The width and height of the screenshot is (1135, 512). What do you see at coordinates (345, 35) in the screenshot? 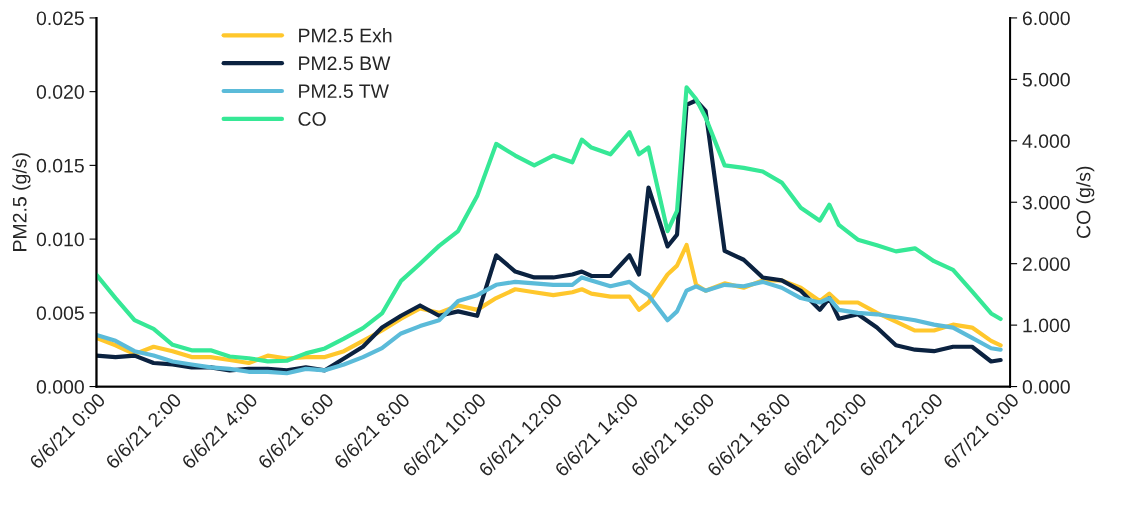
I see `legend-label: PM2.5 Exh` at bounding box center [345, 35].